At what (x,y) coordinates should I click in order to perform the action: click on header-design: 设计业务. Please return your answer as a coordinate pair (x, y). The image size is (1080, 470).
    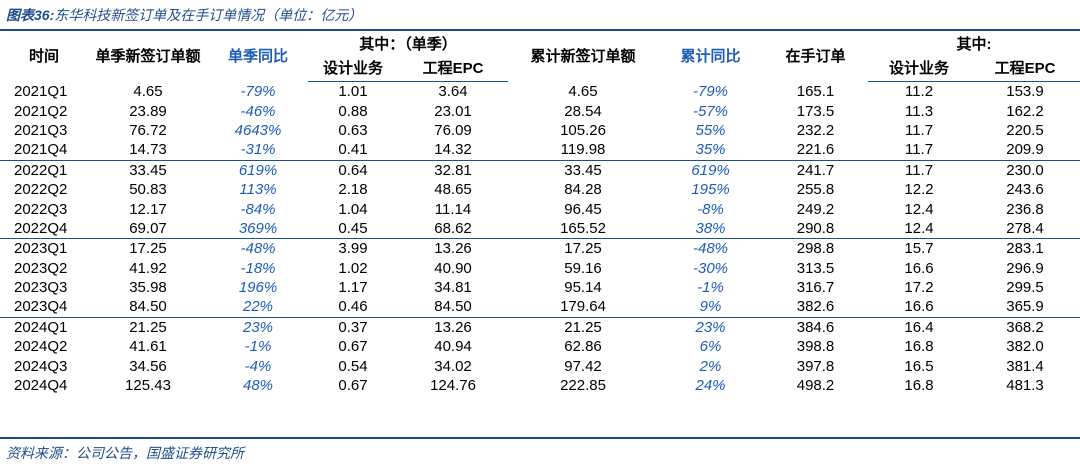
    Looking at the image, I should click on (353, 69).